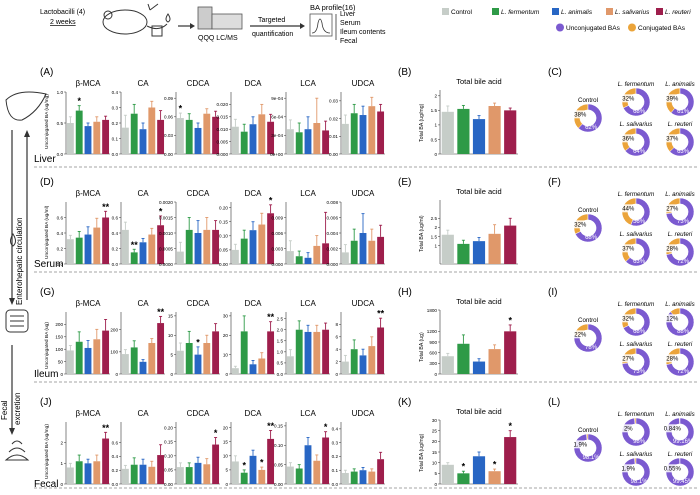 This screenshot has height=495, width=700. What do you see at coordinates (628, 100) in the screenshot?
I see `panel-C-donut-1-conj-label: 32%` at bounding box center [628, 100].